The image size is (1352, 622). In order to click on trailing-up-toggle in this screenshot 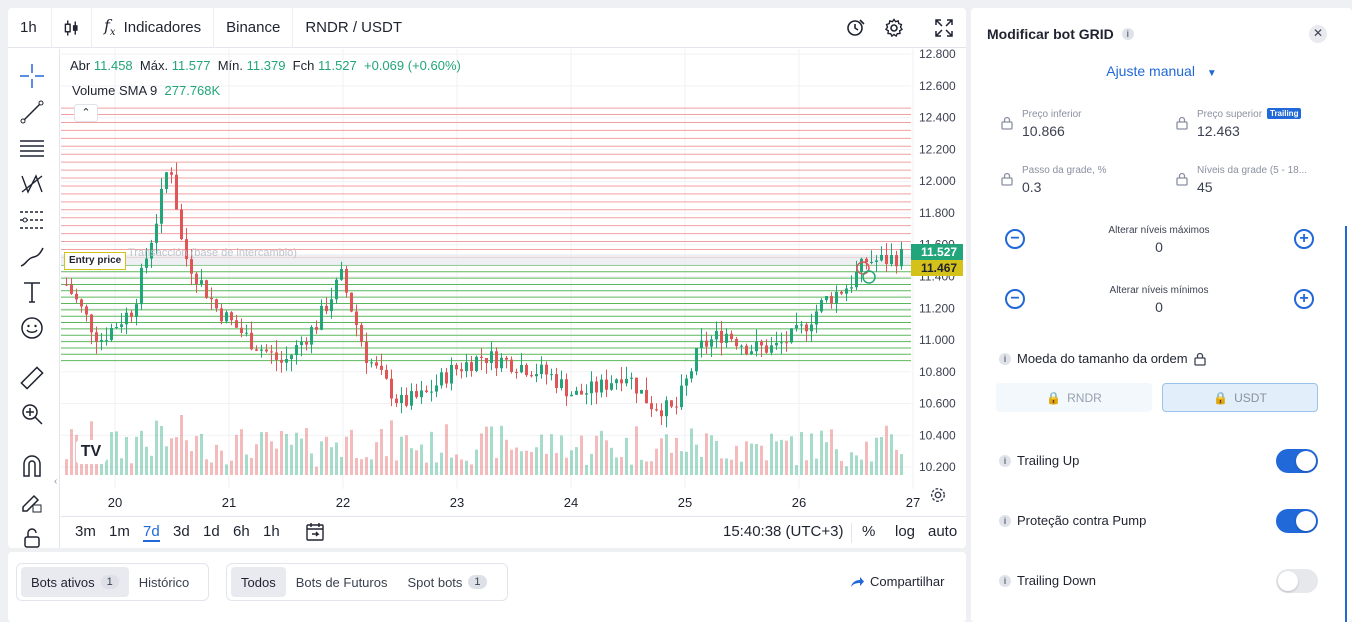, I will do `click(1297, 461)`.